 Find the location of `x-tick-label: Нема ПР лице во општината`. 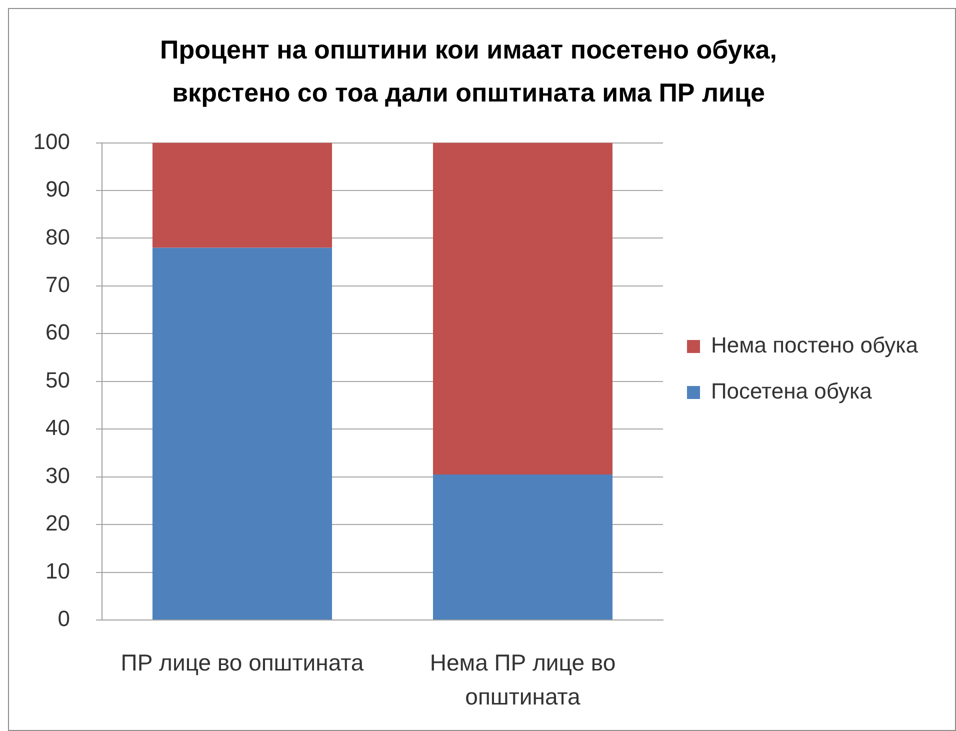

x-tick-label: Нема ПР лице во општината is located at coordinates (523, 679).